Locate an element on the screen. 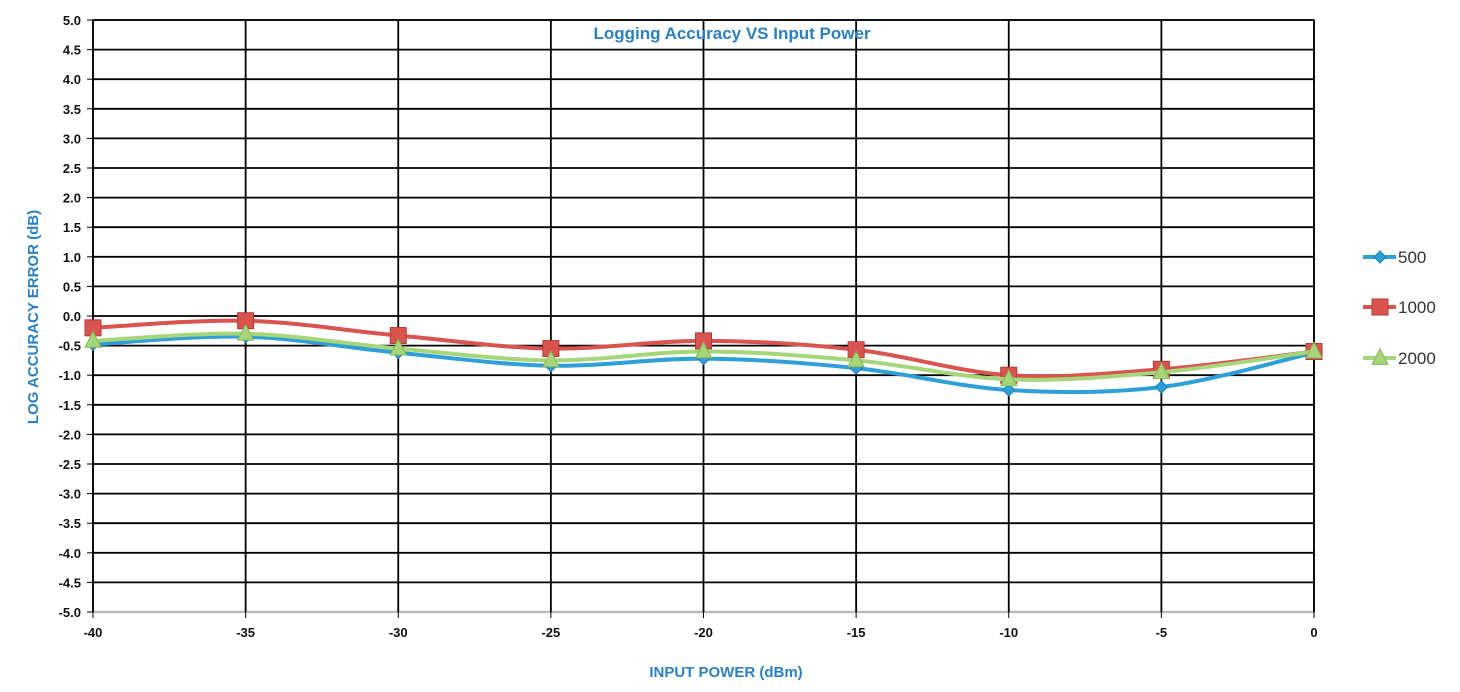 The width and height of the screenshot is (1460, 692). x-tick-label: -30 is located at coordinates (398, 632).